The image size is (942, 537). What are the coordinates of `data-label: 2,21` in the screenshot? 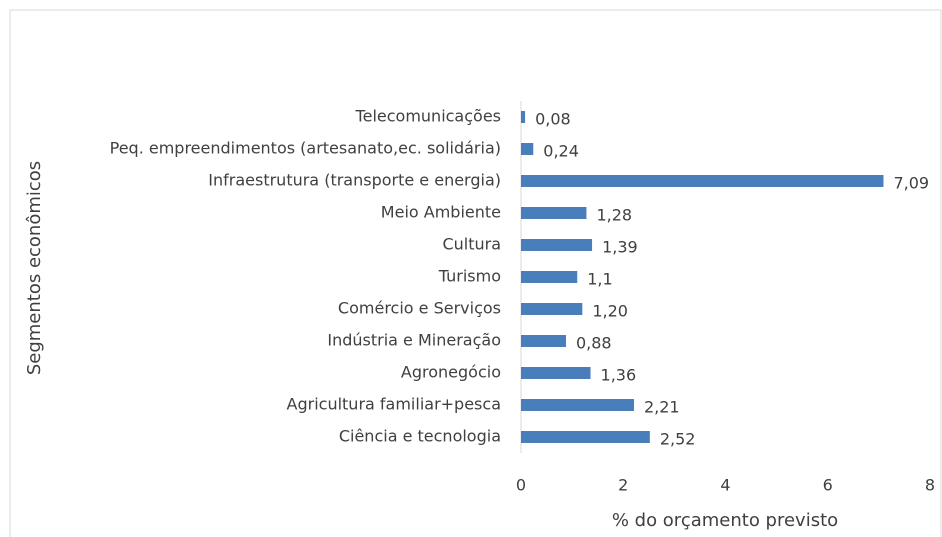 It's located at (662, 407).